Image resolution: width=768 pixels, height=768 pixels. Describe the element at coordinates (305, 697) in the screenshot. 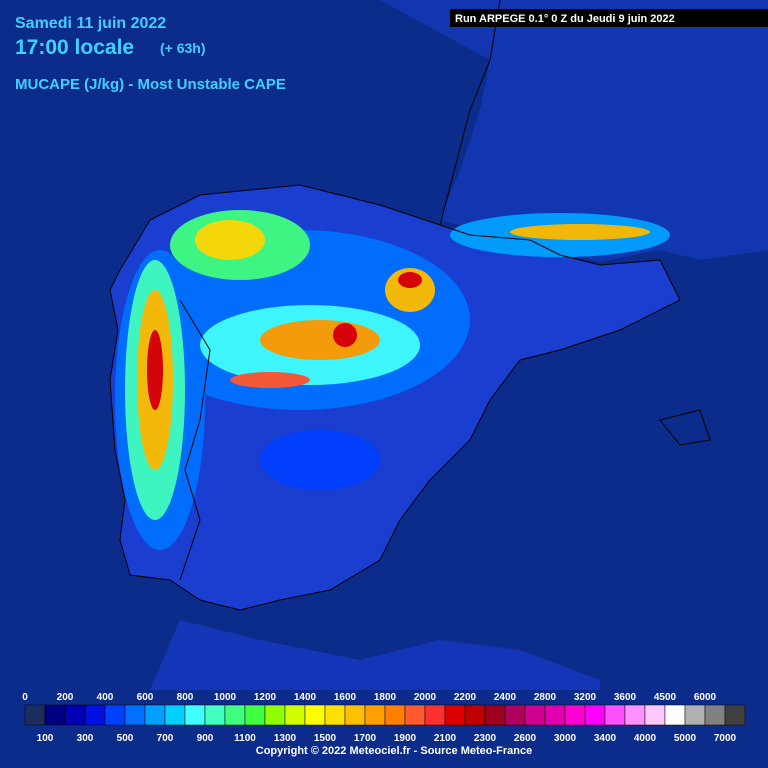

I see `legend-label: 1400` at that location.